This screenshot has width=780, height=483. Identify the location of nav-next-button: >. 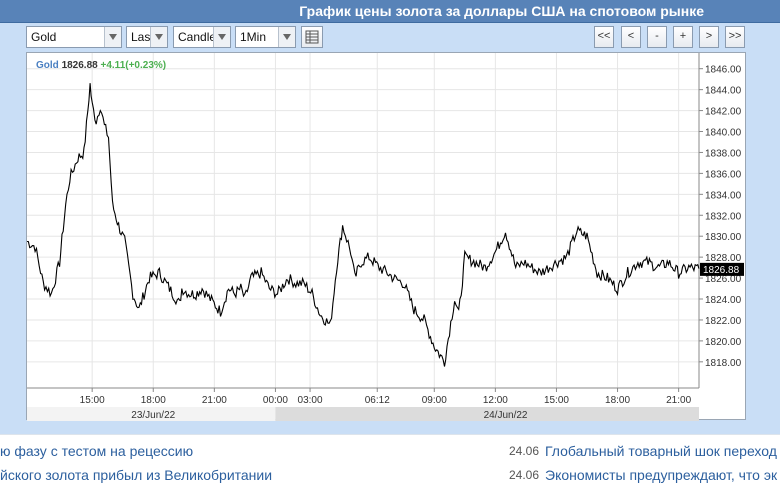
(709, 37).